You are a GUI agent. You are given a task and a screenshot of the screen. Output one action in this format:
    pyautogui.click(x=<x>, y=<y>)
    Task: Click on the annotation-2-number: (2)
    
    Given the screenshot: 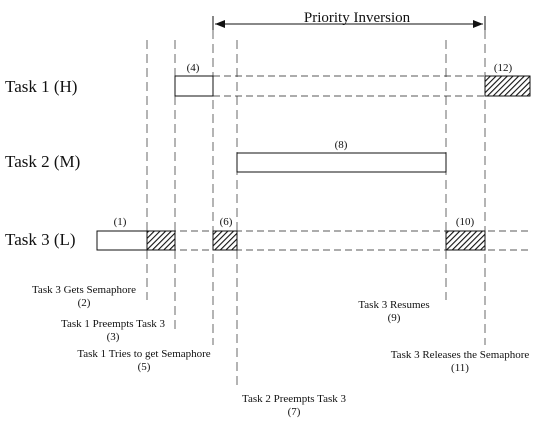 What is the action you would take?
    pyautogui.click(x=84, y=303)
    